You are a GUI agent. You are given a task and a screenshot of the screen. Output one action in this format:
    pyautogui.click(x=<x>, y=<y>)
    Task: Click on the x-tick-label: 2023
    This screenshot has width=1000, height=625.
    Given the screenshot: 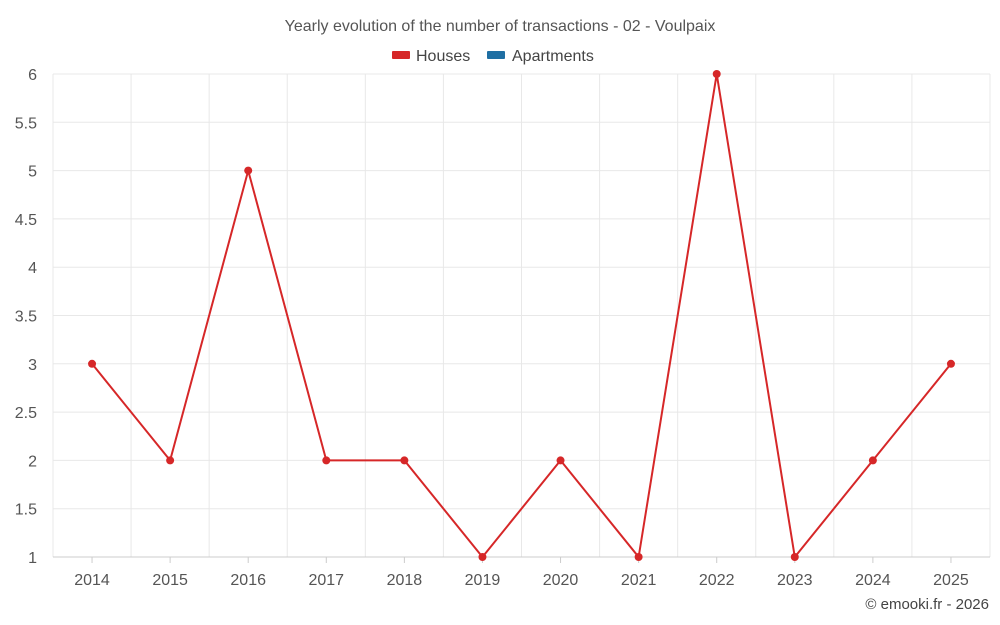 What is the action you would take?
    pyautogui.click(x=795, y=580)
    